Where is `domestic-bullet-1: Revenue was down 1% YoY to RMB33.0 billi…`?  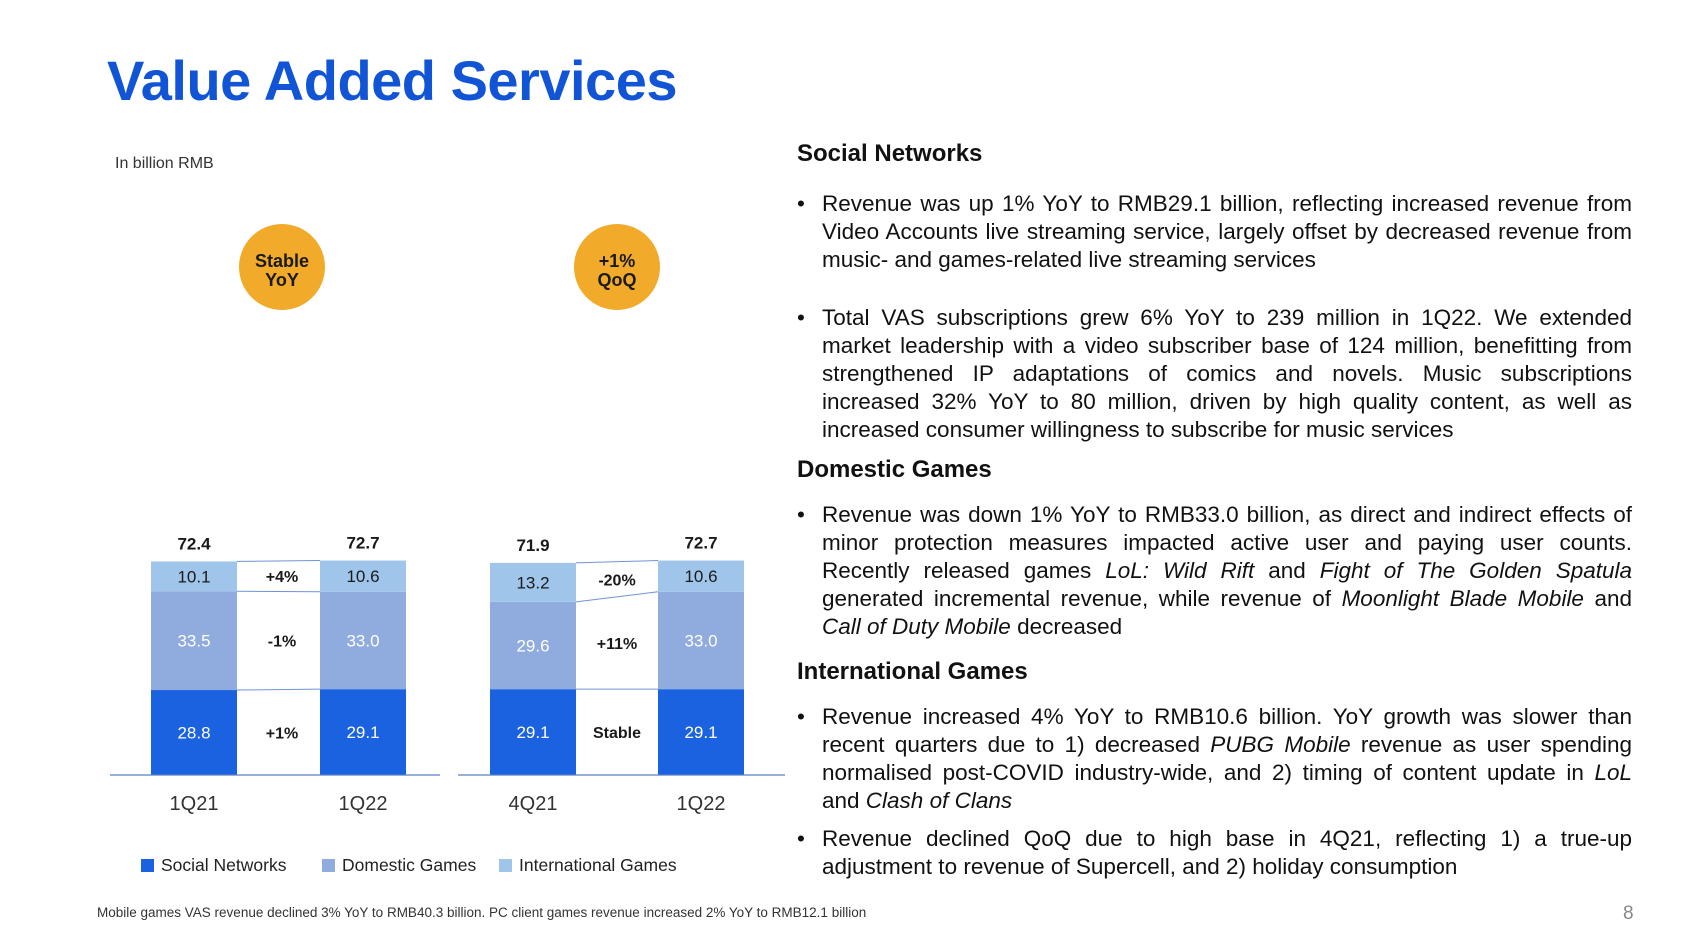
domestic-bullet-1: Revenue was down 1% YoY to RMB33.0 billi… is located at coordinates (1214, 571).